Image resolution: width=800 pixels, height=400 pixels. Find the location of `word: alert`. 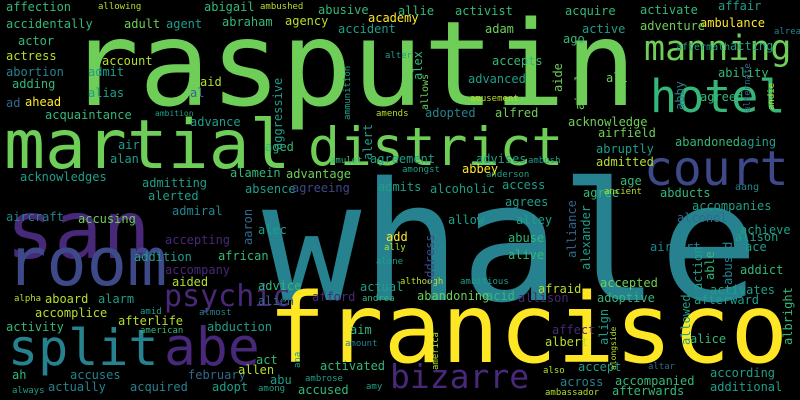

word: alert is located at coordinates (368, 142).